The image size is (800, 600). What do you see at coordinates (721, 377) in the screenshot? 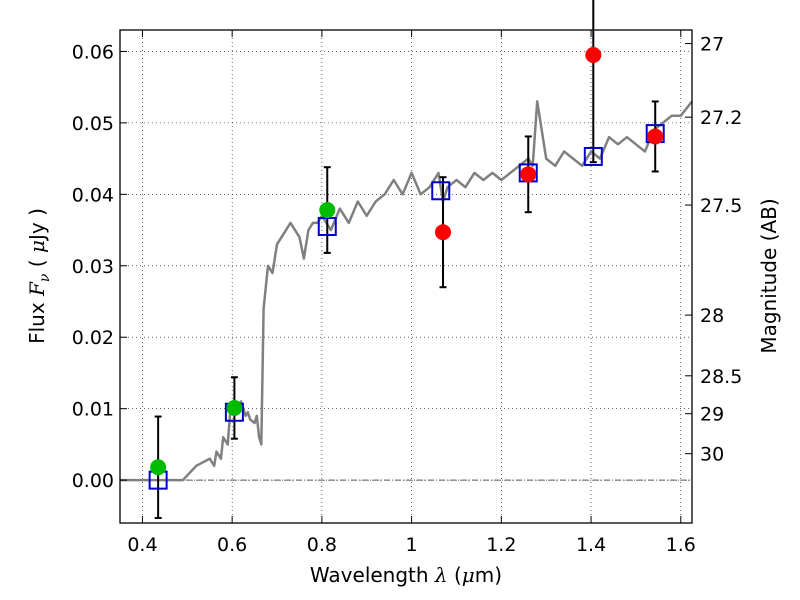
I see `y2-tick-label: 28.5` at bounding box center [721, 377].